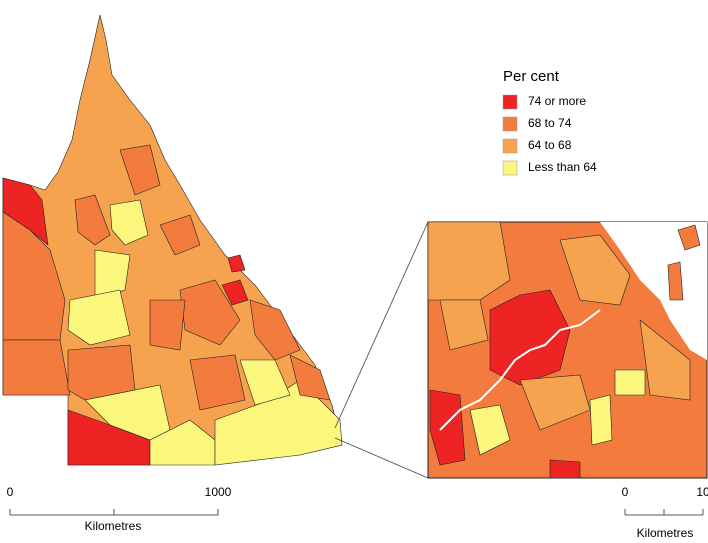 This screenshot has height=543, width=708. I want to click on legend-label: 74 or more, so click(557, 101).